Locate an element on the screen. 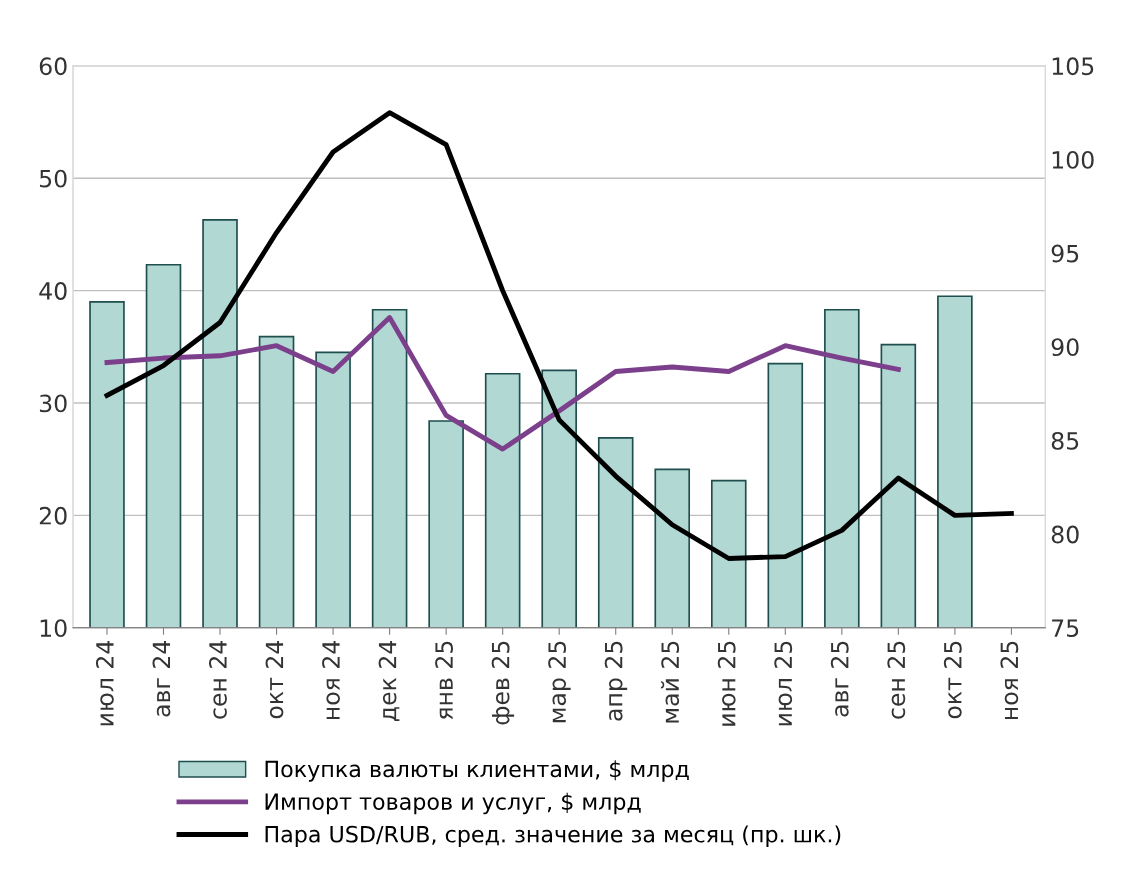  x-tick-label: янв 25 is located at coordinates (444, 680).